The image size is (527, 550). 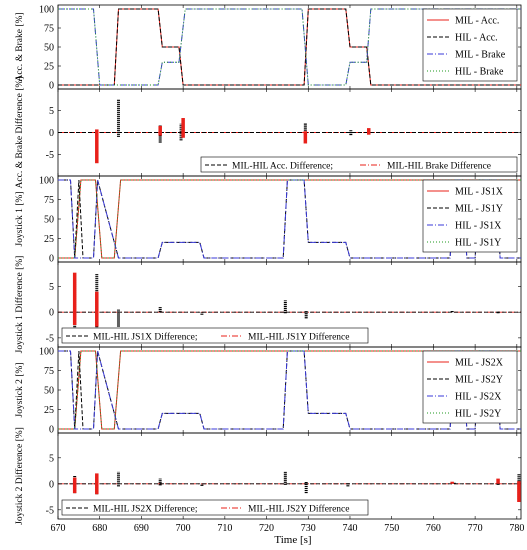 What do you see at coordinates (391, 528) in the screenshot?
I see `x-tick-label: 750` at bounding box center [391, 528].